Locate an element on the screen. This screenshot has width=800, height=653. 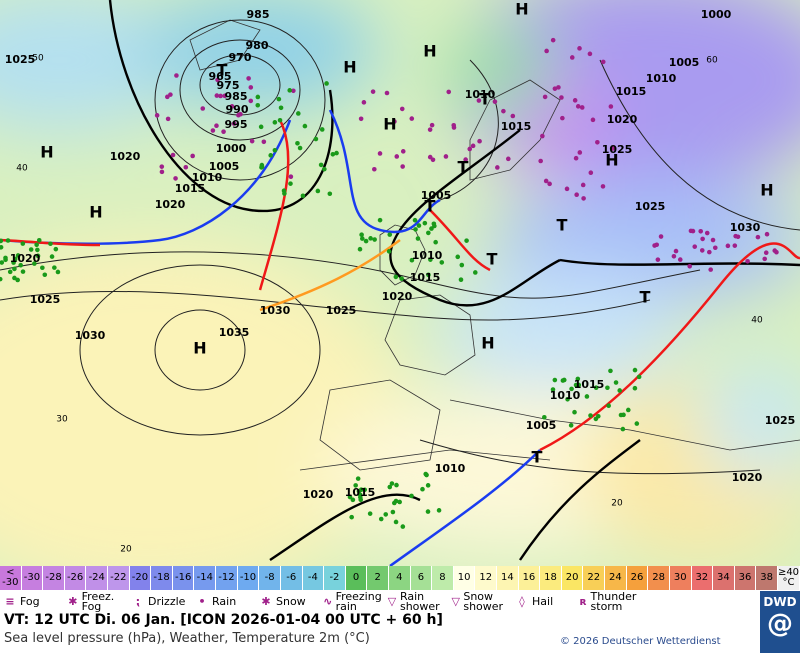
scale-cell: -2 is located at coordinates (335, 578).